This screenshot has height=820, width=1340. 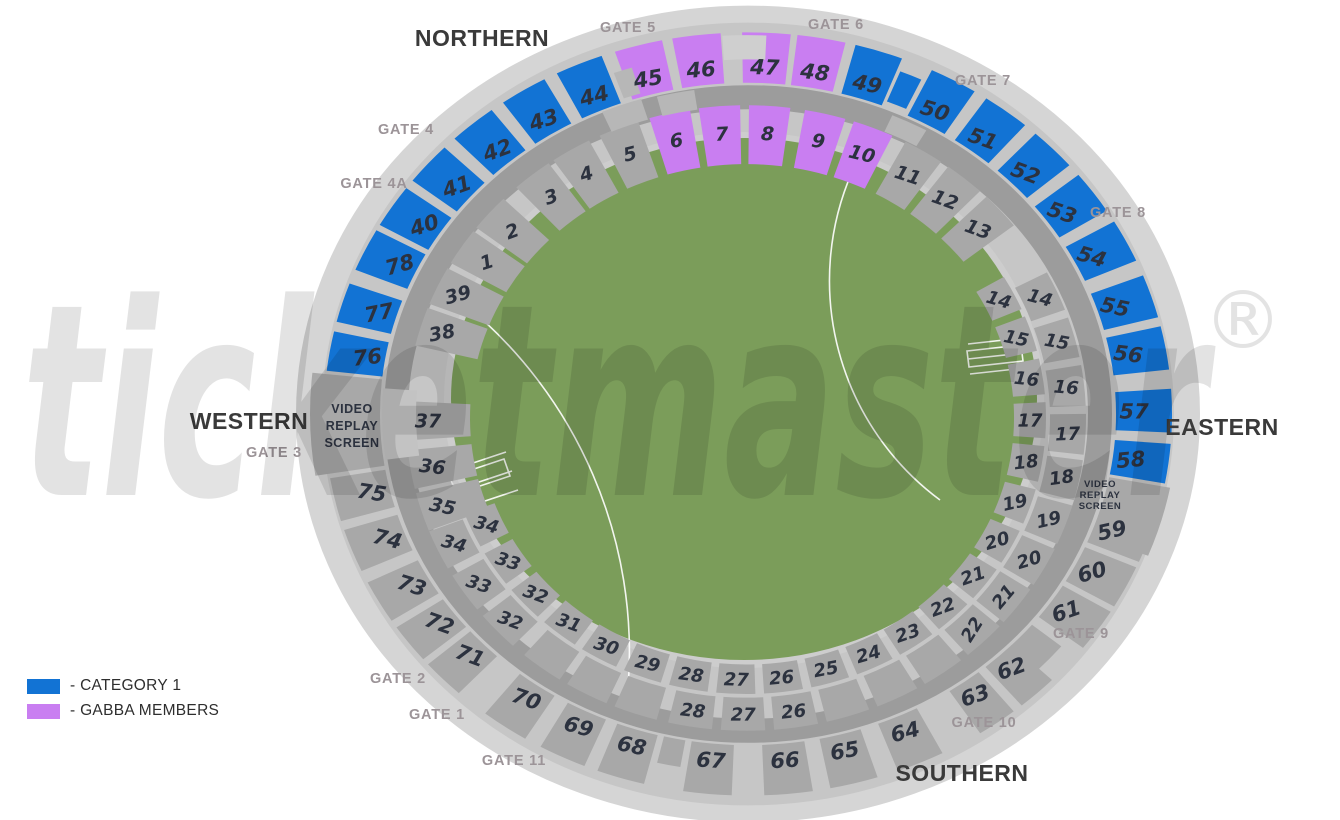 What do you see at coordinates (908, 633) in the screenshot?
I see `section-23-lower` at bounding box center [908, 633].